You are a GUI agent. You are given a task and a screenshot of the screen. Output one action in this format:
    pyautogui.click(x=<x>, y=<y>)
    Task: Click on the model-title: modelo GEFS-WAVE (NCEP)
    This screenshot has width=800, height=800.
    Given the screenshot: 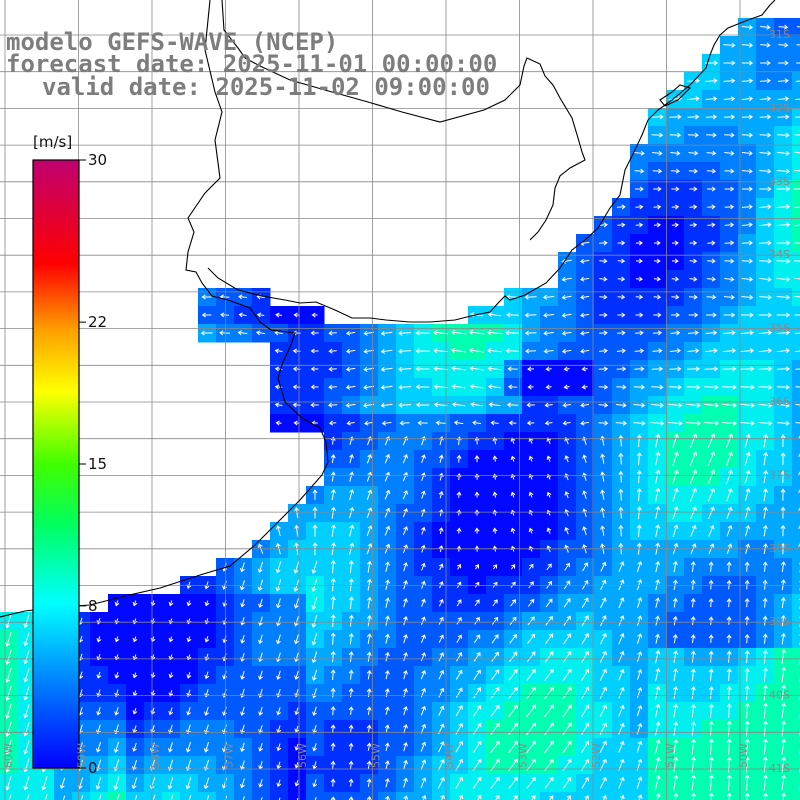 What is the action you would take?
    pyautogui.click(x=172, y=42)
    